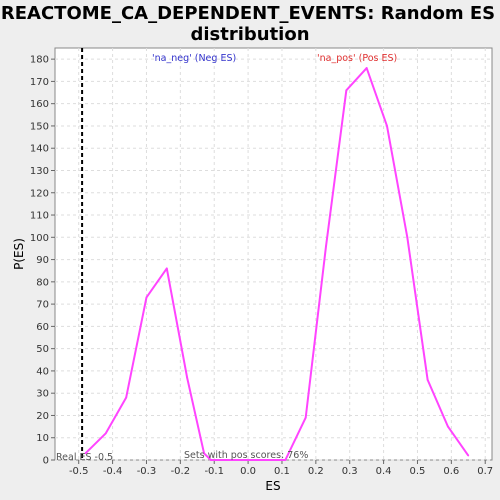  Describe the element at coordinates (214, 471) in the screenshot. I see `x-tick-label: -0.1` at that location.